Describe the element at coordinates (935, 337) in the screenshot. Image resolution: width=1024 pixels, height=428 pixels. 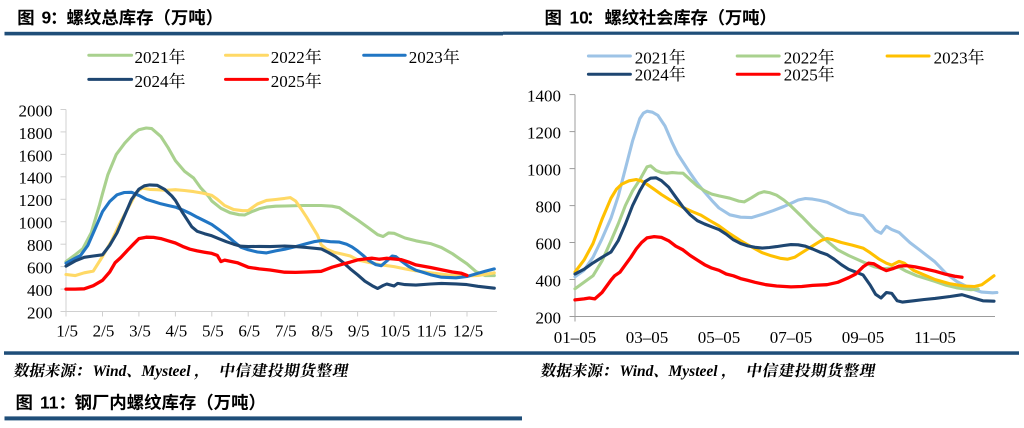
I see `svg-text: 11–05` at that location.